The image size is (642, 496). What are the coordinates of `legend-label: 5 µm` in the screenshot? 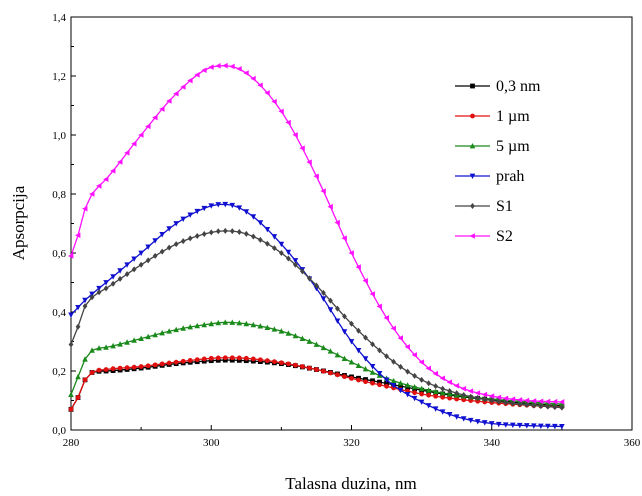 It's located at (513, 146).